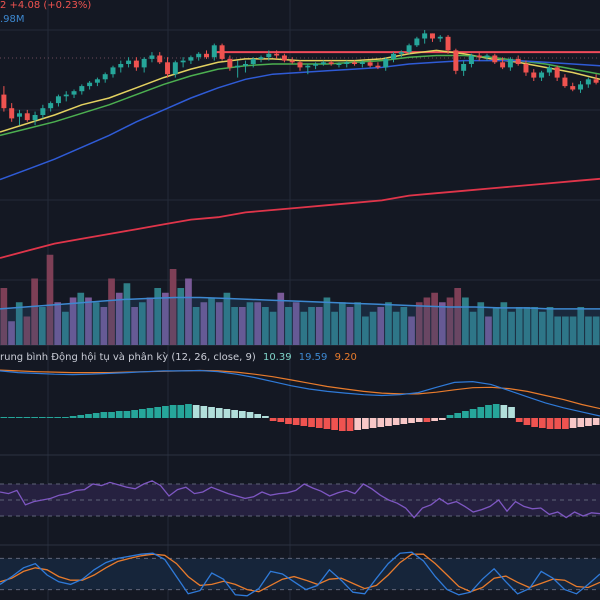  I want to click on rsi-pane, so click(300, 499).